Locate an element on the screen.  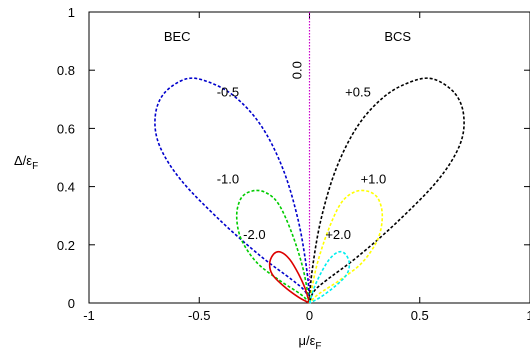
x-tick-label: 0.5 is located at coordinates (420, 315).